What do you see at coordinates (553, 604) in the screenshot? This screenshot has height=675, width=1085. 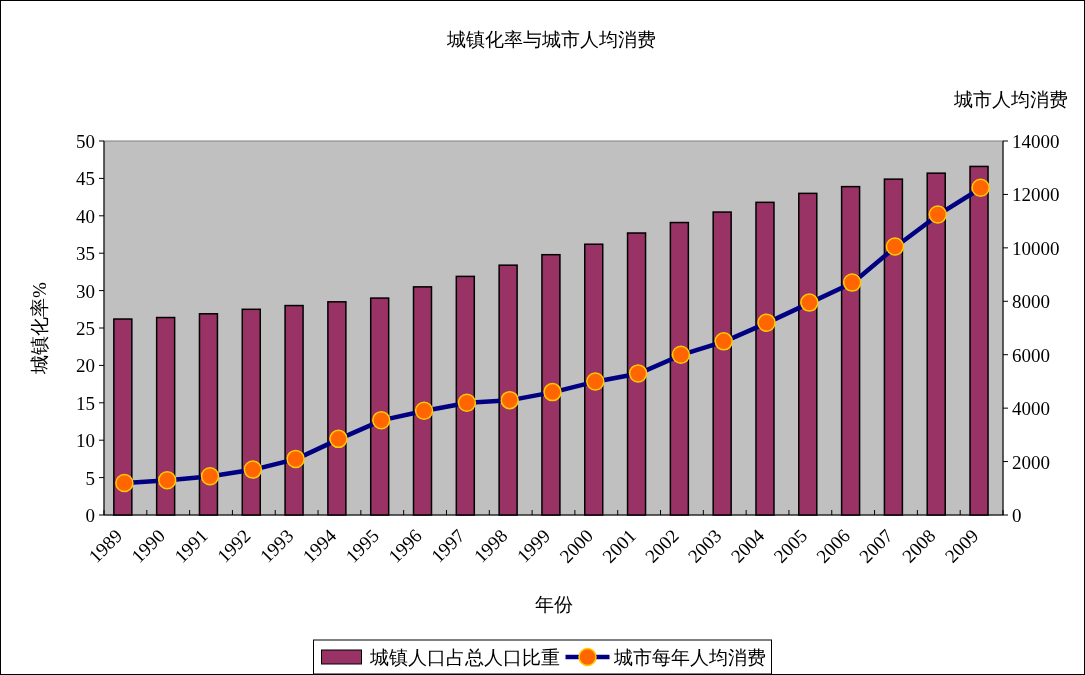 I see `x-axis-title: 年份` at bounding box center [553, 604].